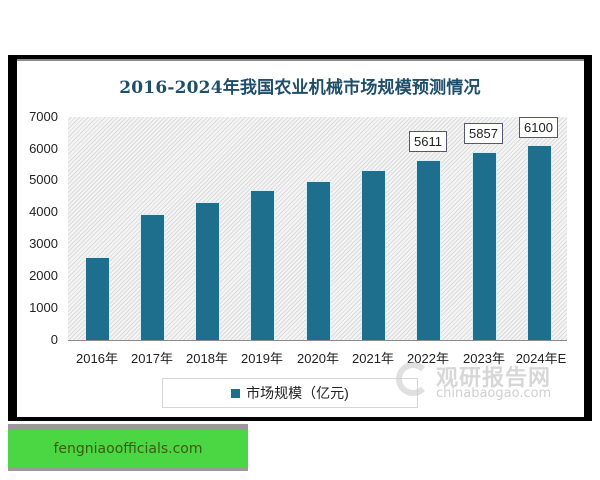 The height and width of the screenshot is (480, 600). What do you see at coordinates (236, 393) in the screenshot?
I see `legend-swatch-icon` at bounding box center [236, 393].